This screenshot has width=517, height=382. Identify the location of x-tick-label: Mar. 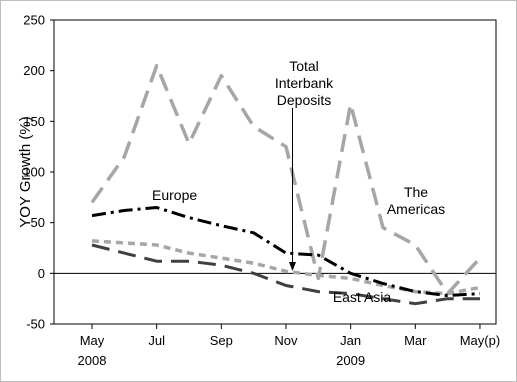
(415, 340).